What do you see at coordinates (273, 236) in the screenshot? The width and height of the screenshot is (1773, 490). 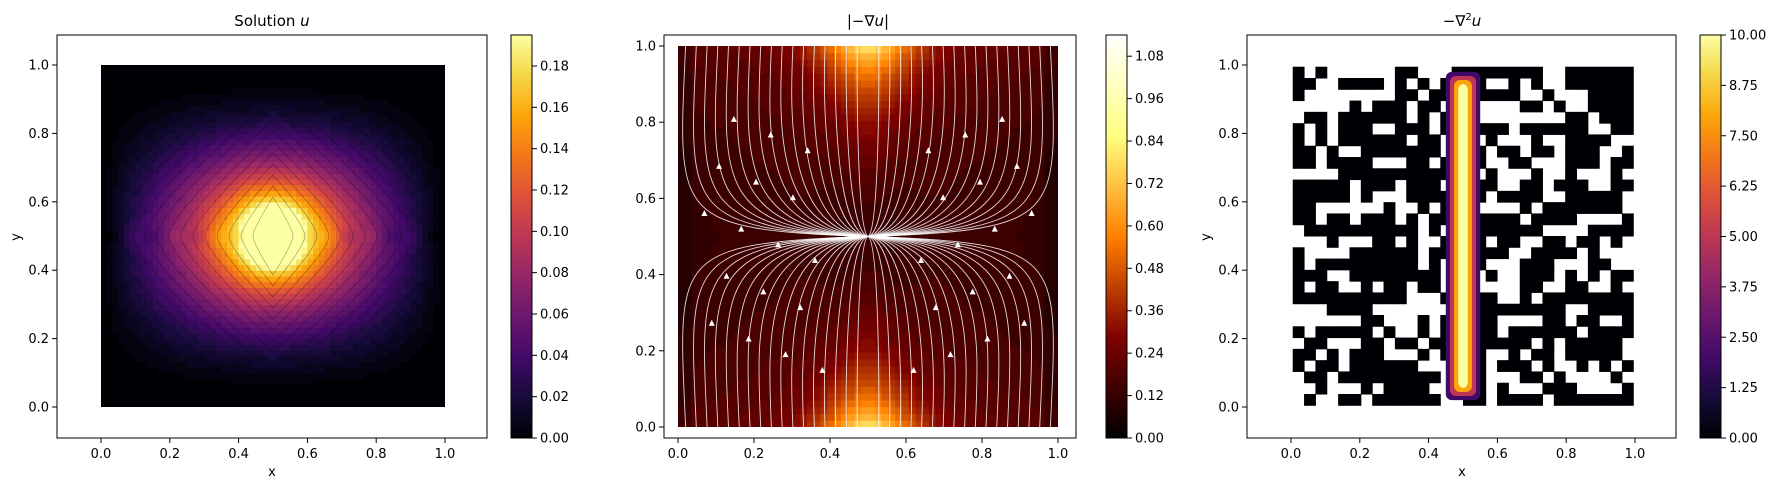 I see `contour-line` at bounding box center [273, 236].